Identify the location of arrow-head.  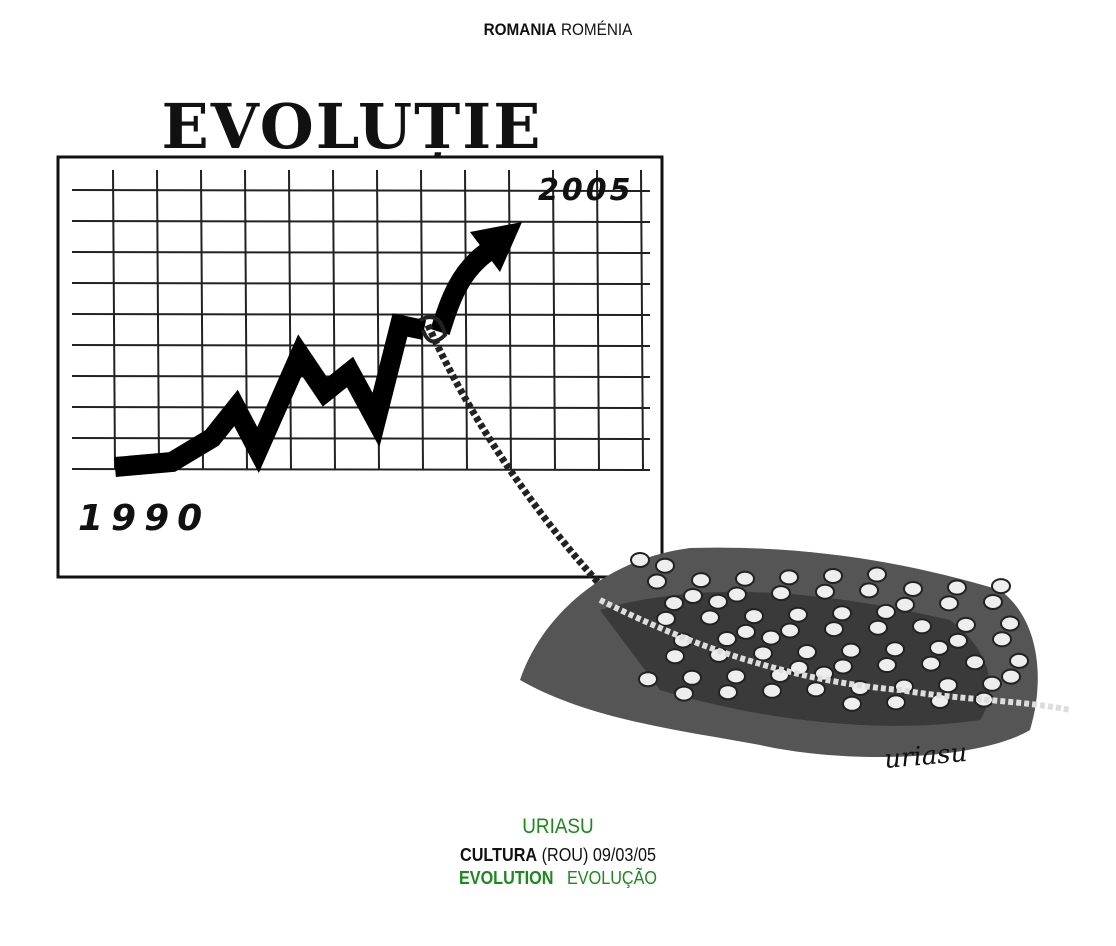
(496, 247).